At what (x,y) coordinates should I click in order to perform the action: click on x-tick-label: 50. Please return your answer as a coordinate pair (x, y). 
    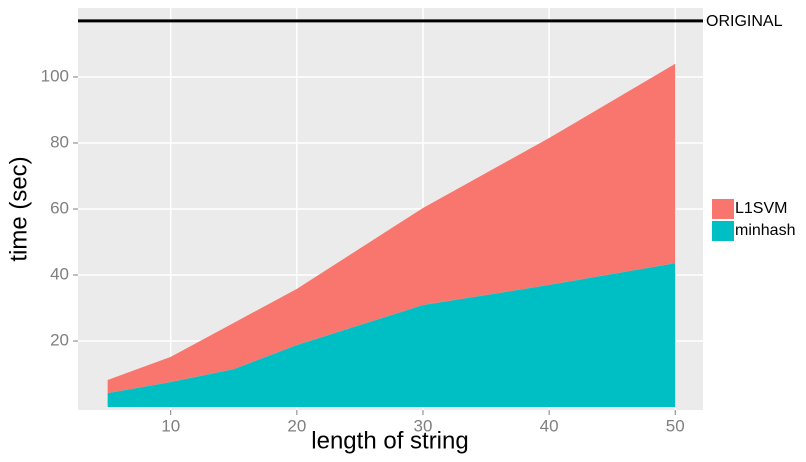
    Looking at the image, I should click on (675, 425).